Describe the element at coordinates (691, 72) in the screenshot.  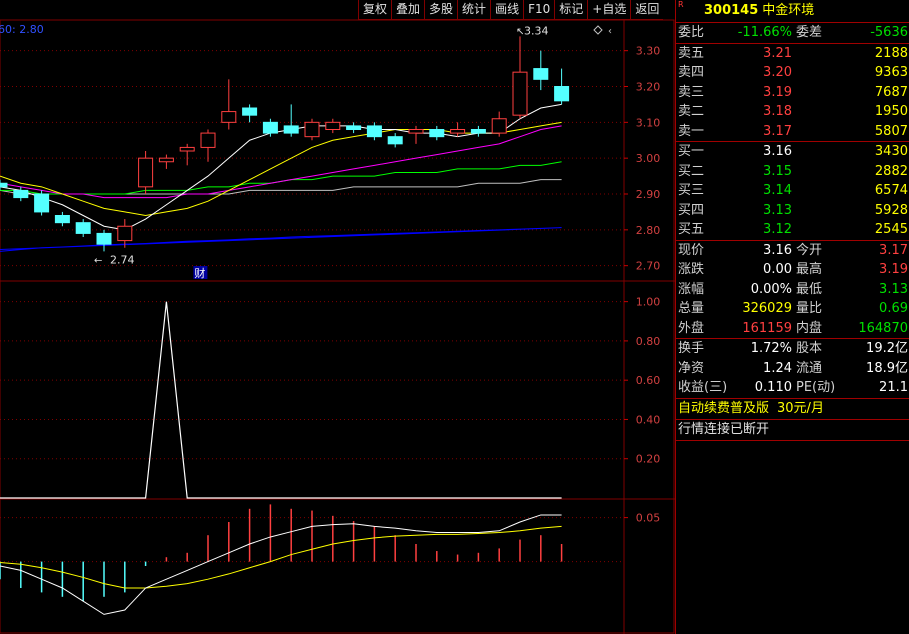
I see `ask-level-label: 卖四` at that location.